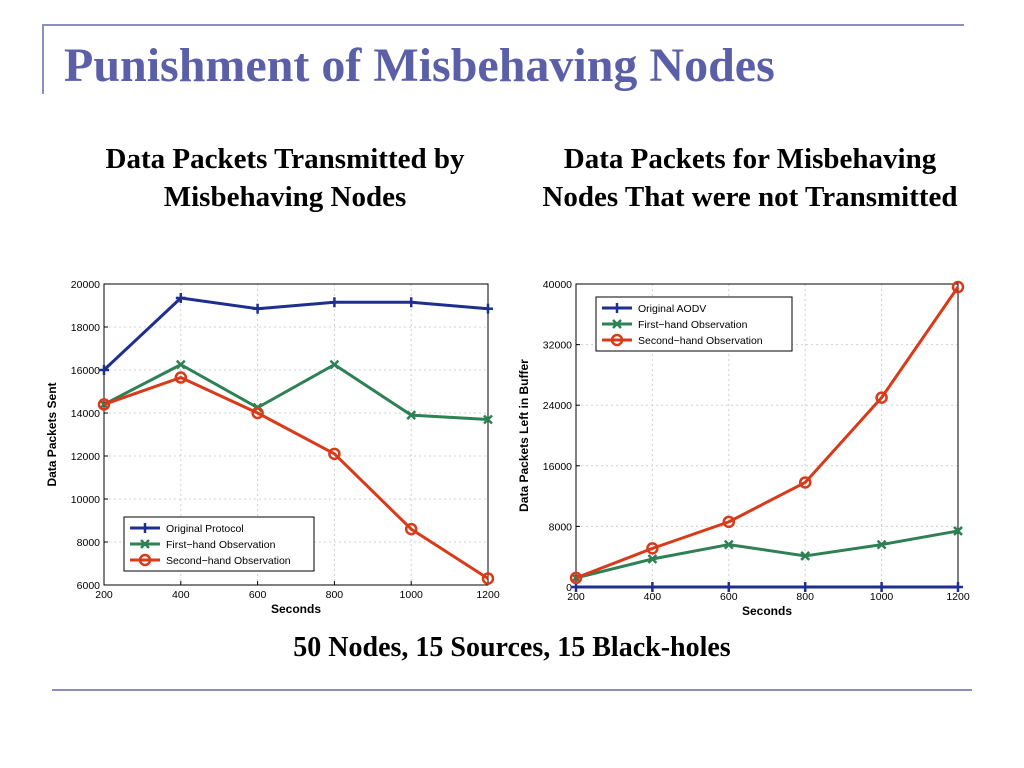 The width and height of the screenshot is (1024, 768). What do you see at coordinates (524, 435) in the screenshot?
I see `y-axis-label: Data Packets Left in Buffer` at bounding box center [524, 435].